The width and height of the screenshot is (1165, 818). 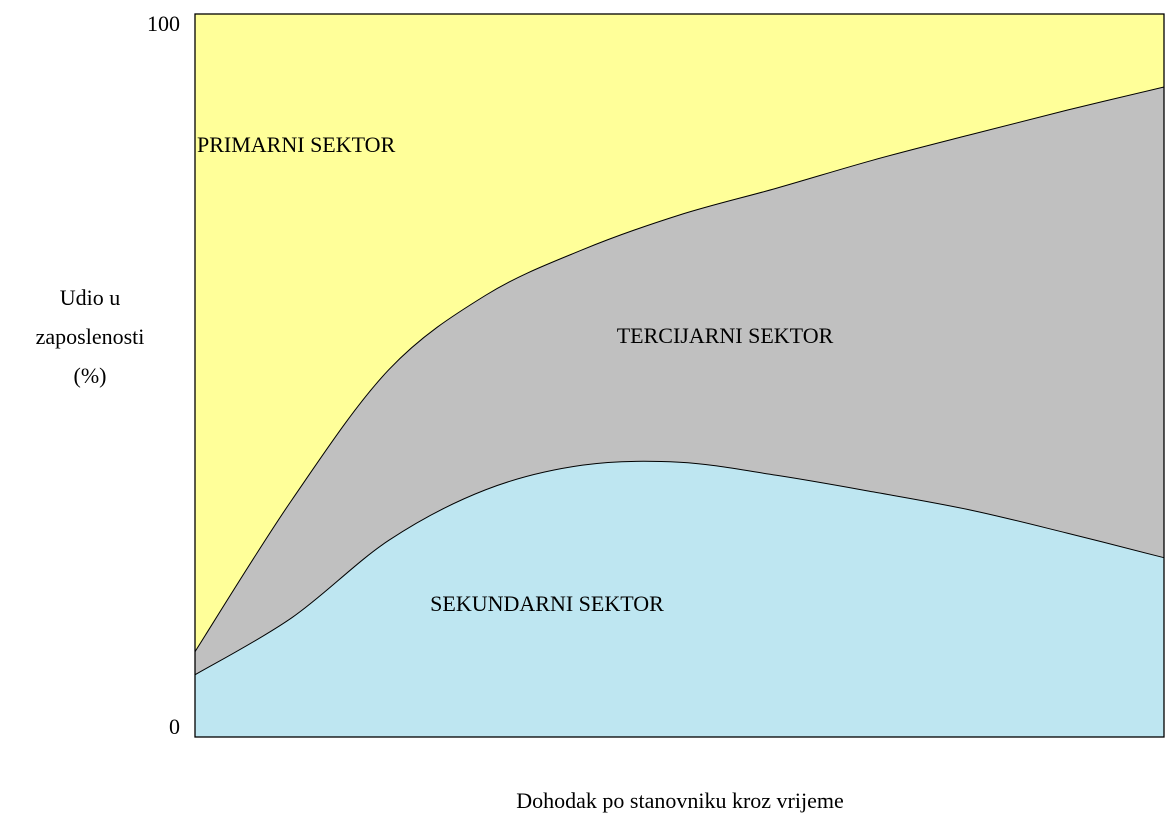 What do you see at coordinates (547, 603) in the screenshot?
I see `series-label: SEKUNDARNI SEKTOR` at bounding box center [547, 603].